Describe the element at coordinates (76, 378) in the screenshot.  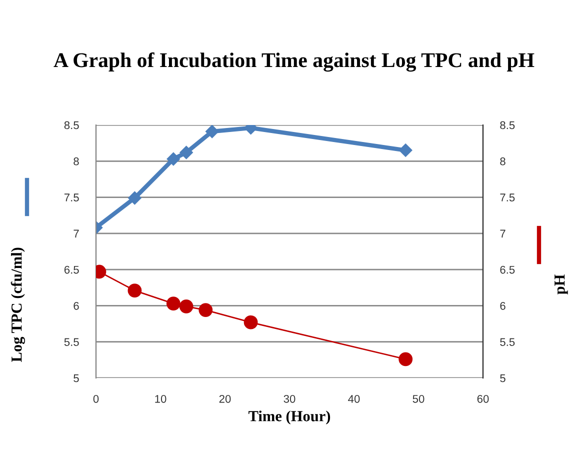
I see `y-tick-label: 5` at that location.